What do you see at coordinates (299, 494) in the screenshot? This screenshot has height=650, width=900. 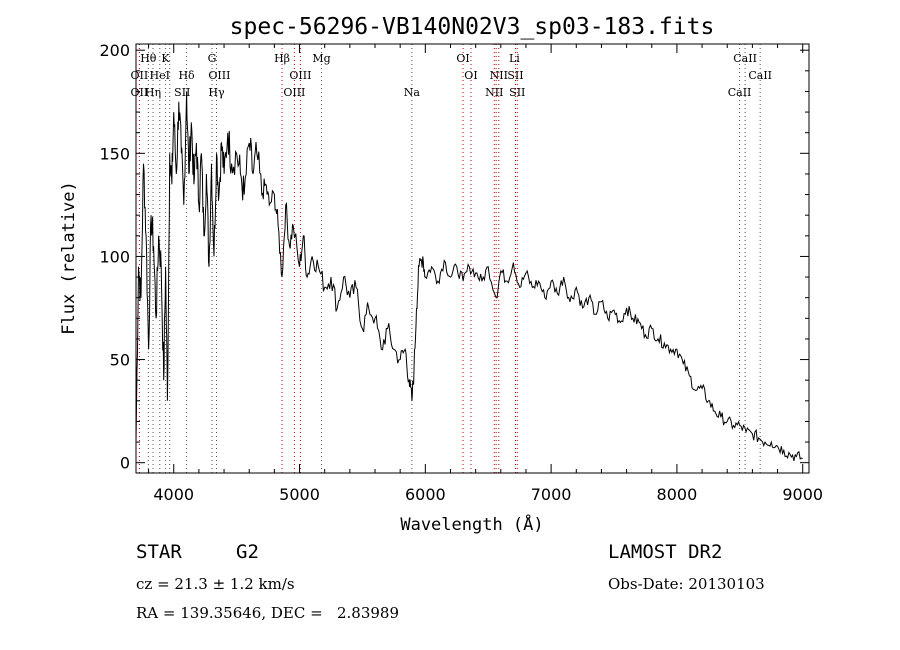 I see `x-tick-label: 5000` at bounding box center [299, 494].